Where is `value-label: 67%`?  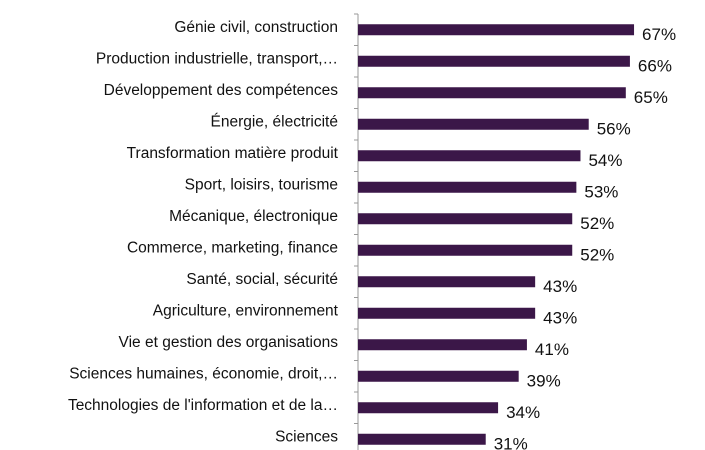 value-label: 67% is located at coordinates (659, 34).